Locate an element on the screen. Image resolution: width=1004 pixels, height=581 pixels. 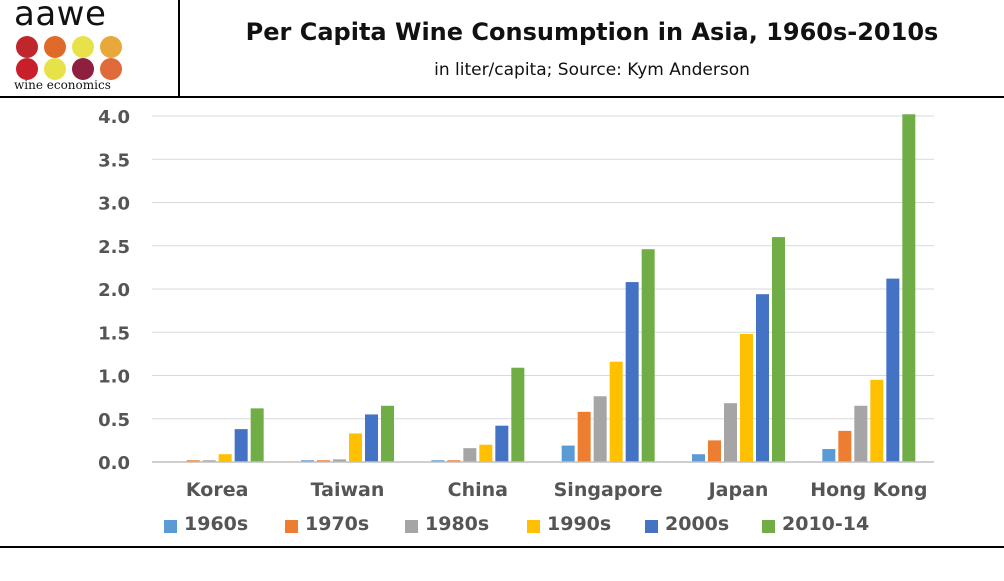
y-tick-label: 0.0 is located at coordinates (114, 463).